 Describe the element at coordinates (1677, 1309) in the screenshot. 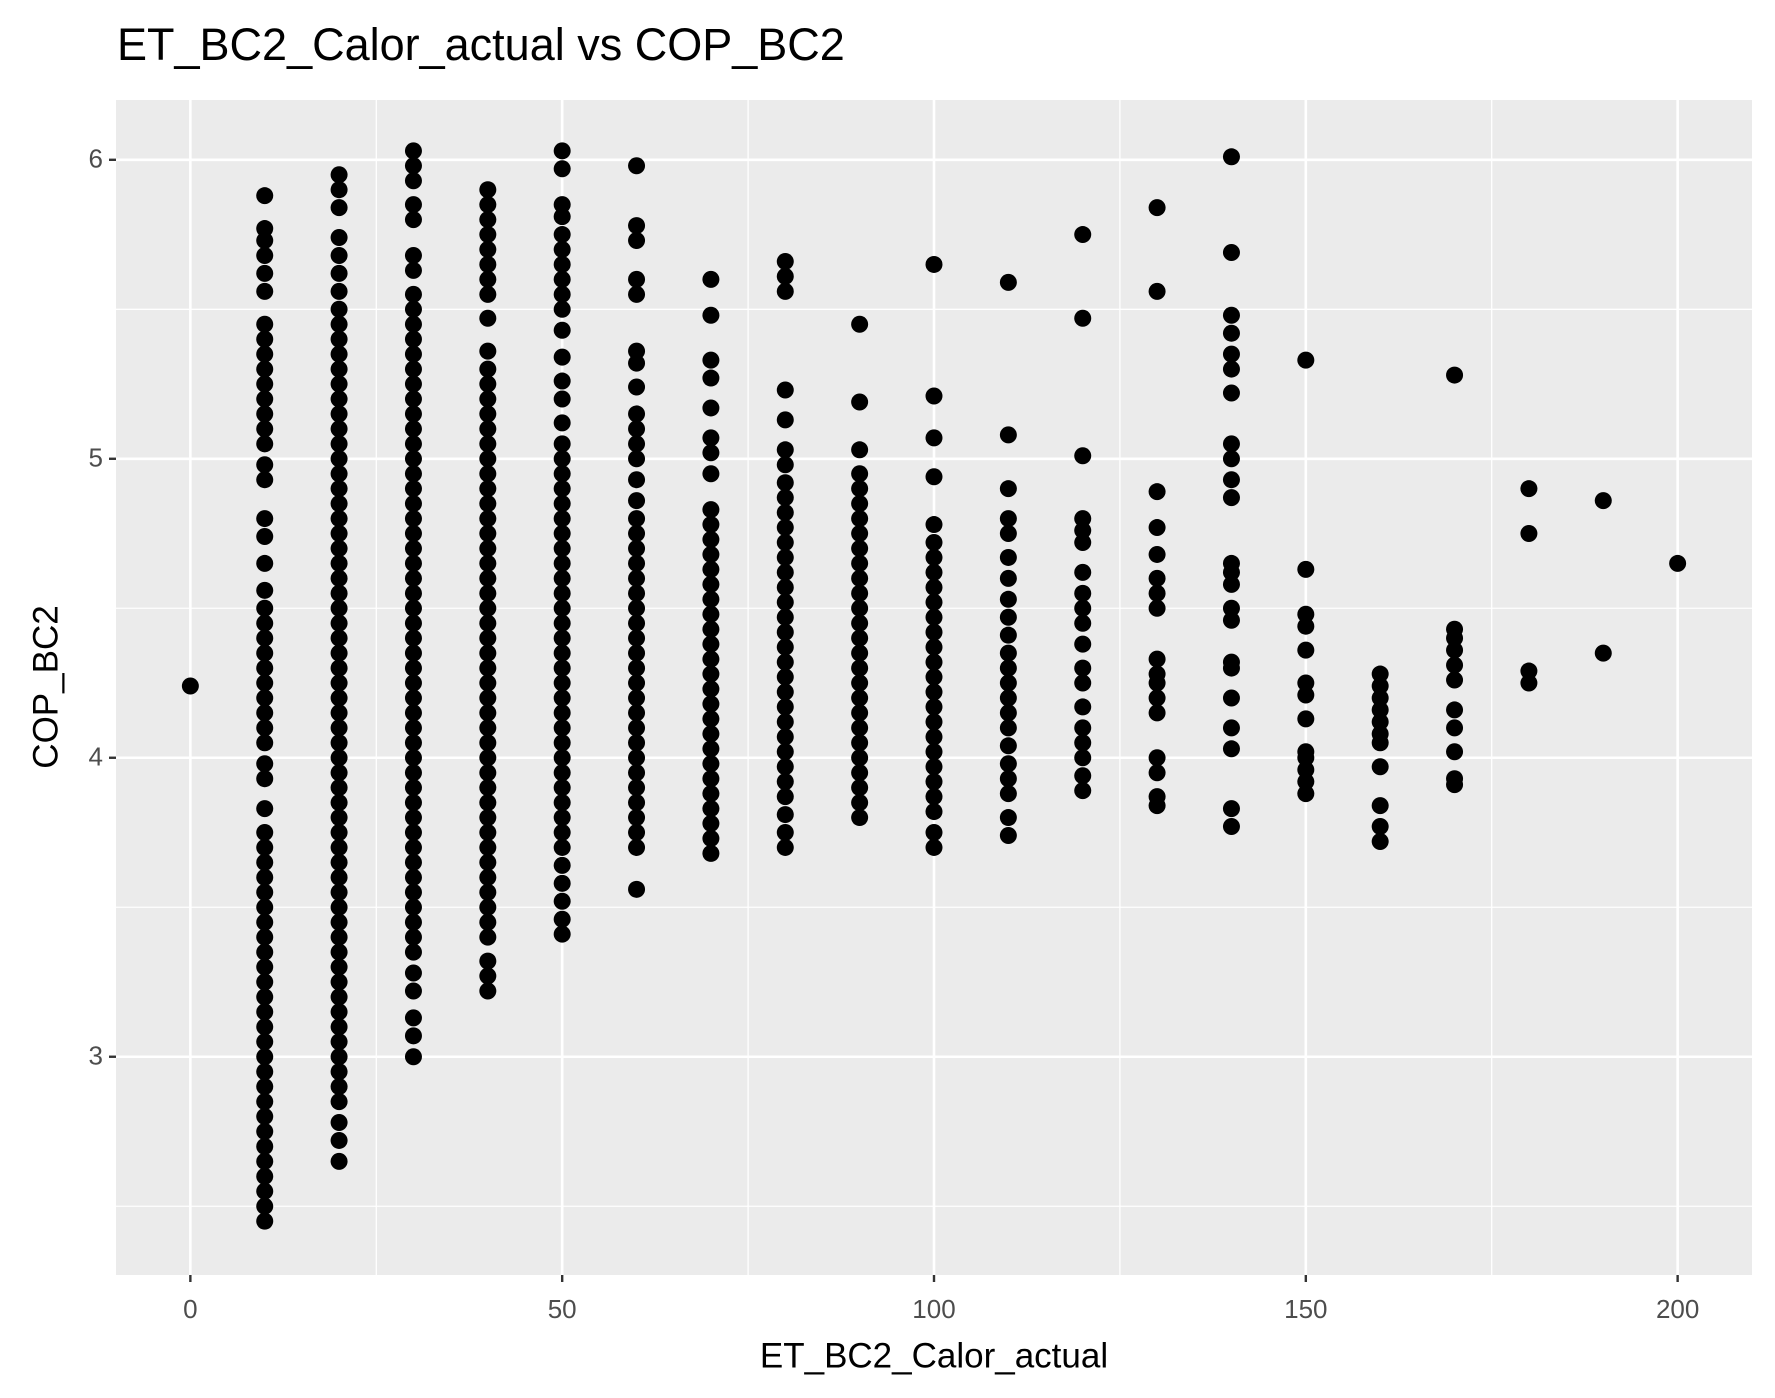

I see `x-tick-label: 200` at that location.